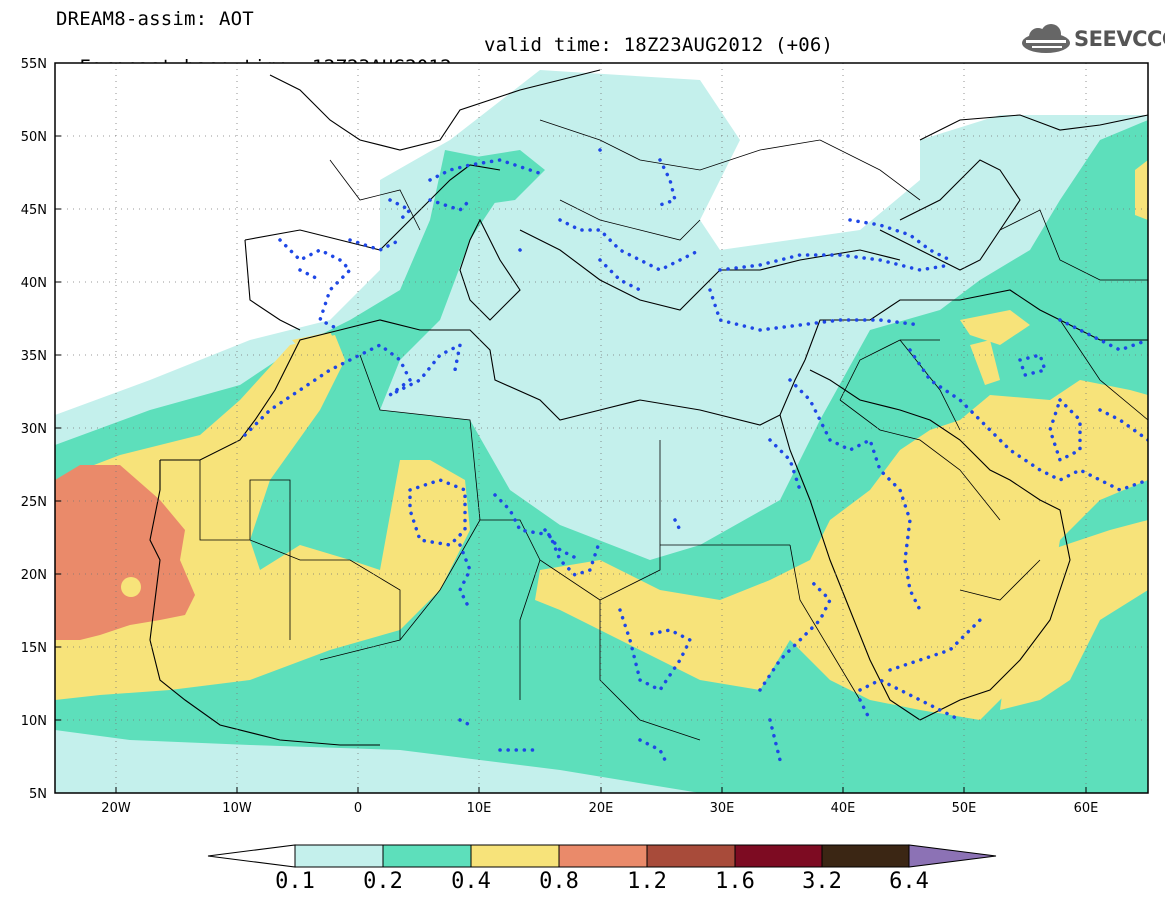  I want to click on y-tick-55n: 55N, so click(34, 64).